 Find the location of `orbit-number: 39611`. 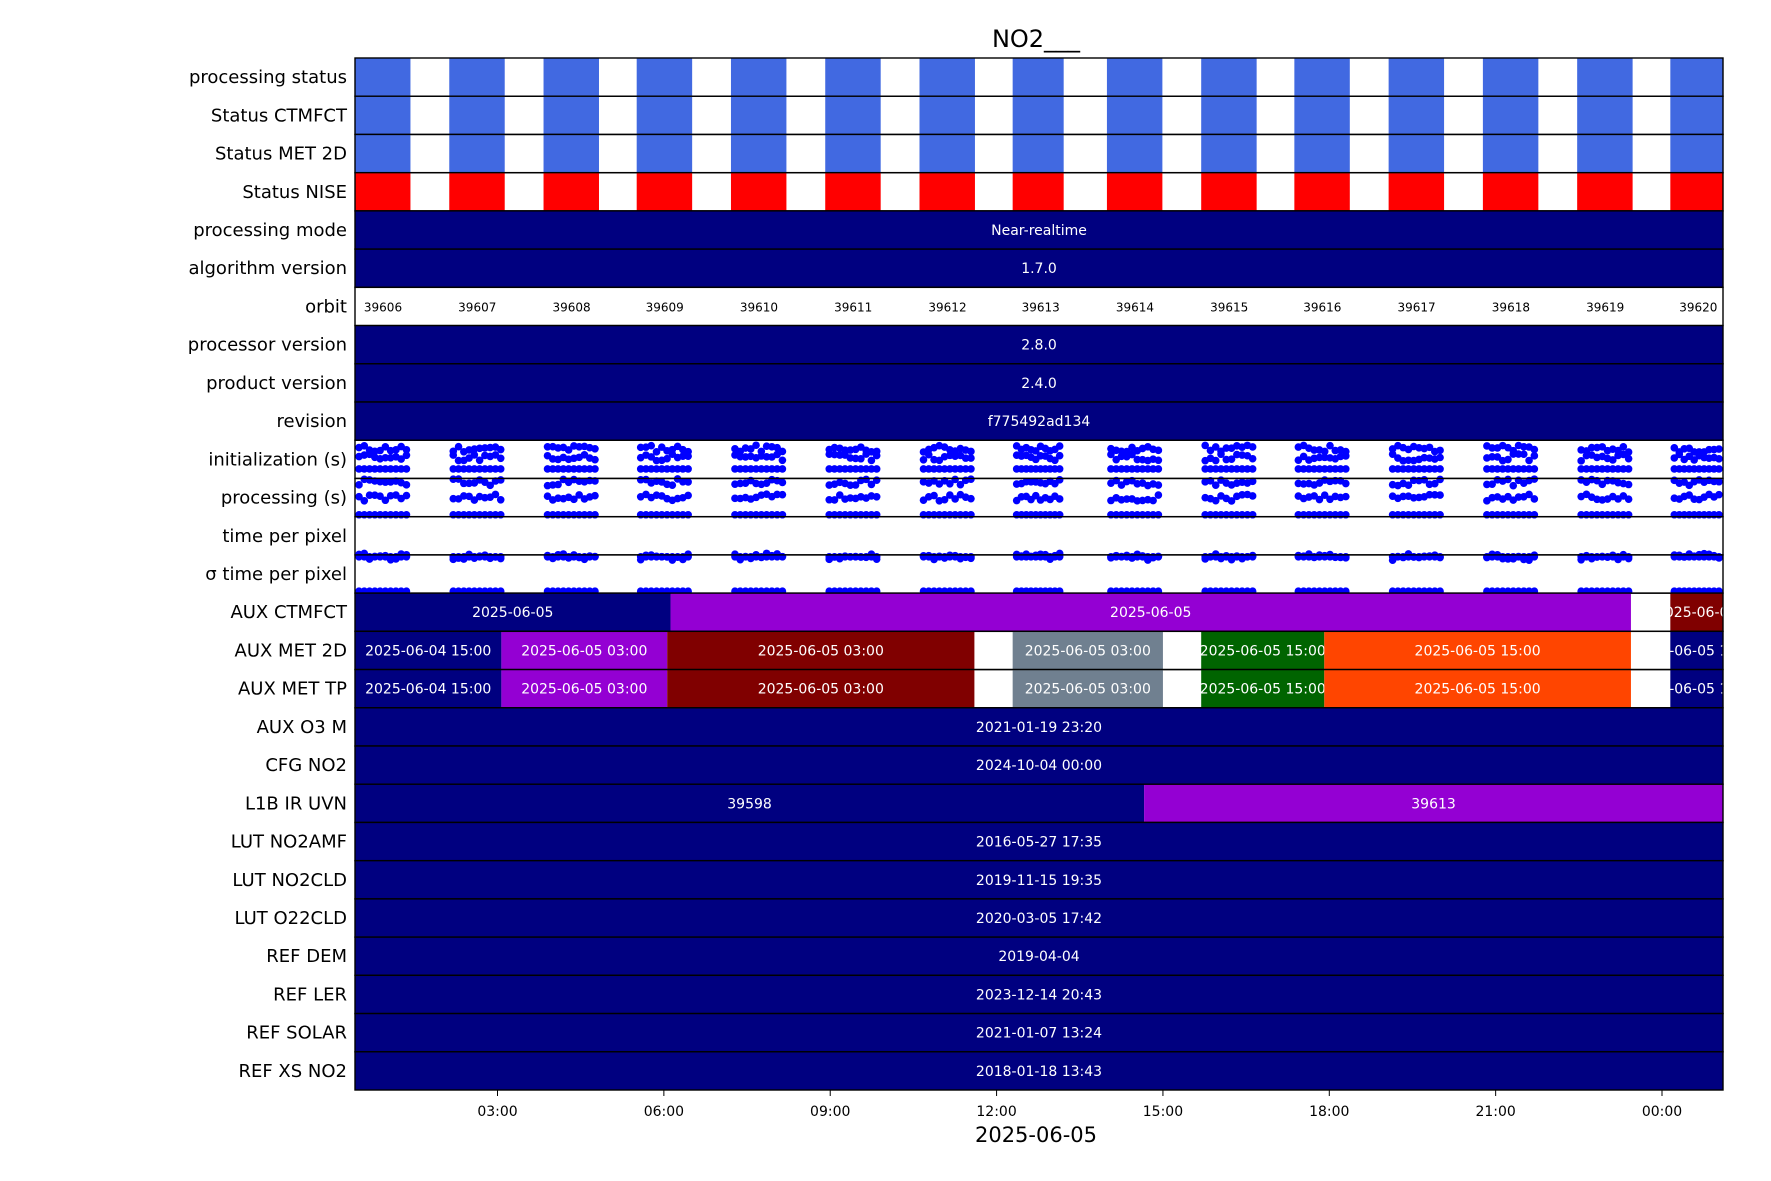

orbit-number: 39611 is located at coordinates (853, 307).